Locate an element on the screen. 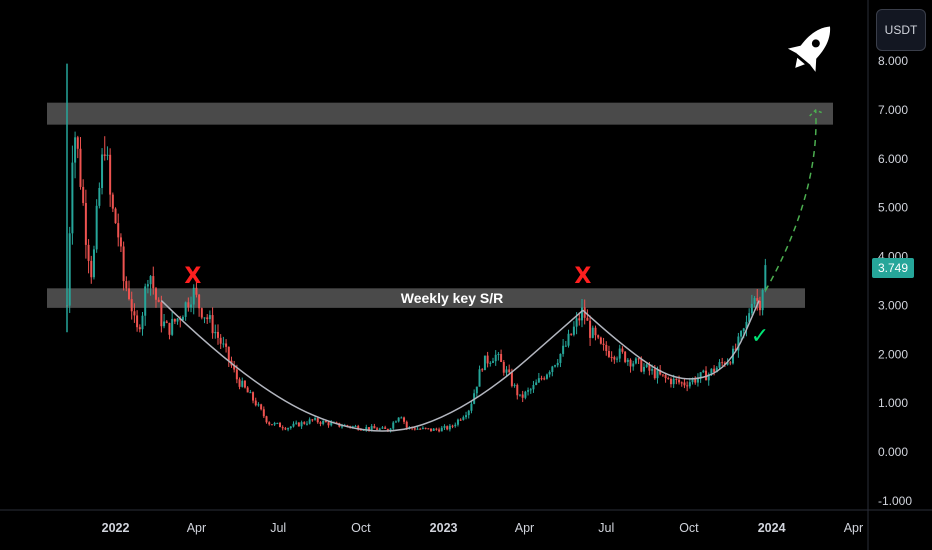 This screenshot has height=550, width=932. cup-handle-arc is located at coordinates (671, 340).